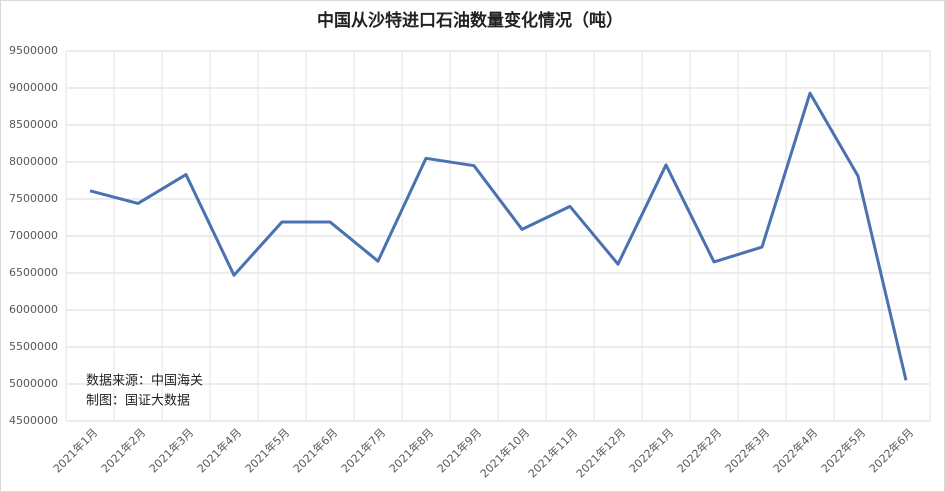  I want to click on y-tick-label: 7500000, so click(33, 198).